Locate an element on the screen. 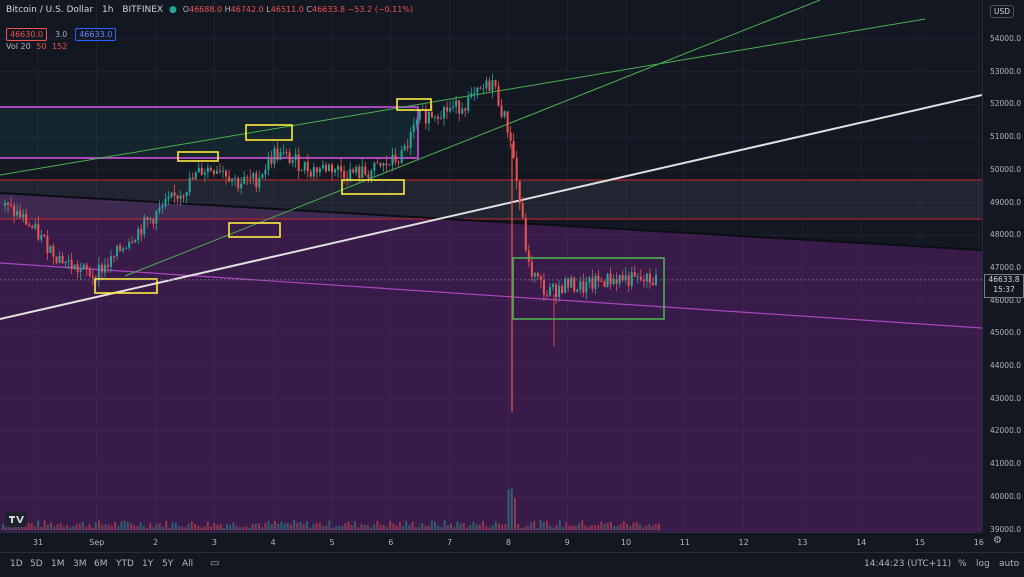  price-tick-label: 43000.0 is located at coordinates (1005, 398).